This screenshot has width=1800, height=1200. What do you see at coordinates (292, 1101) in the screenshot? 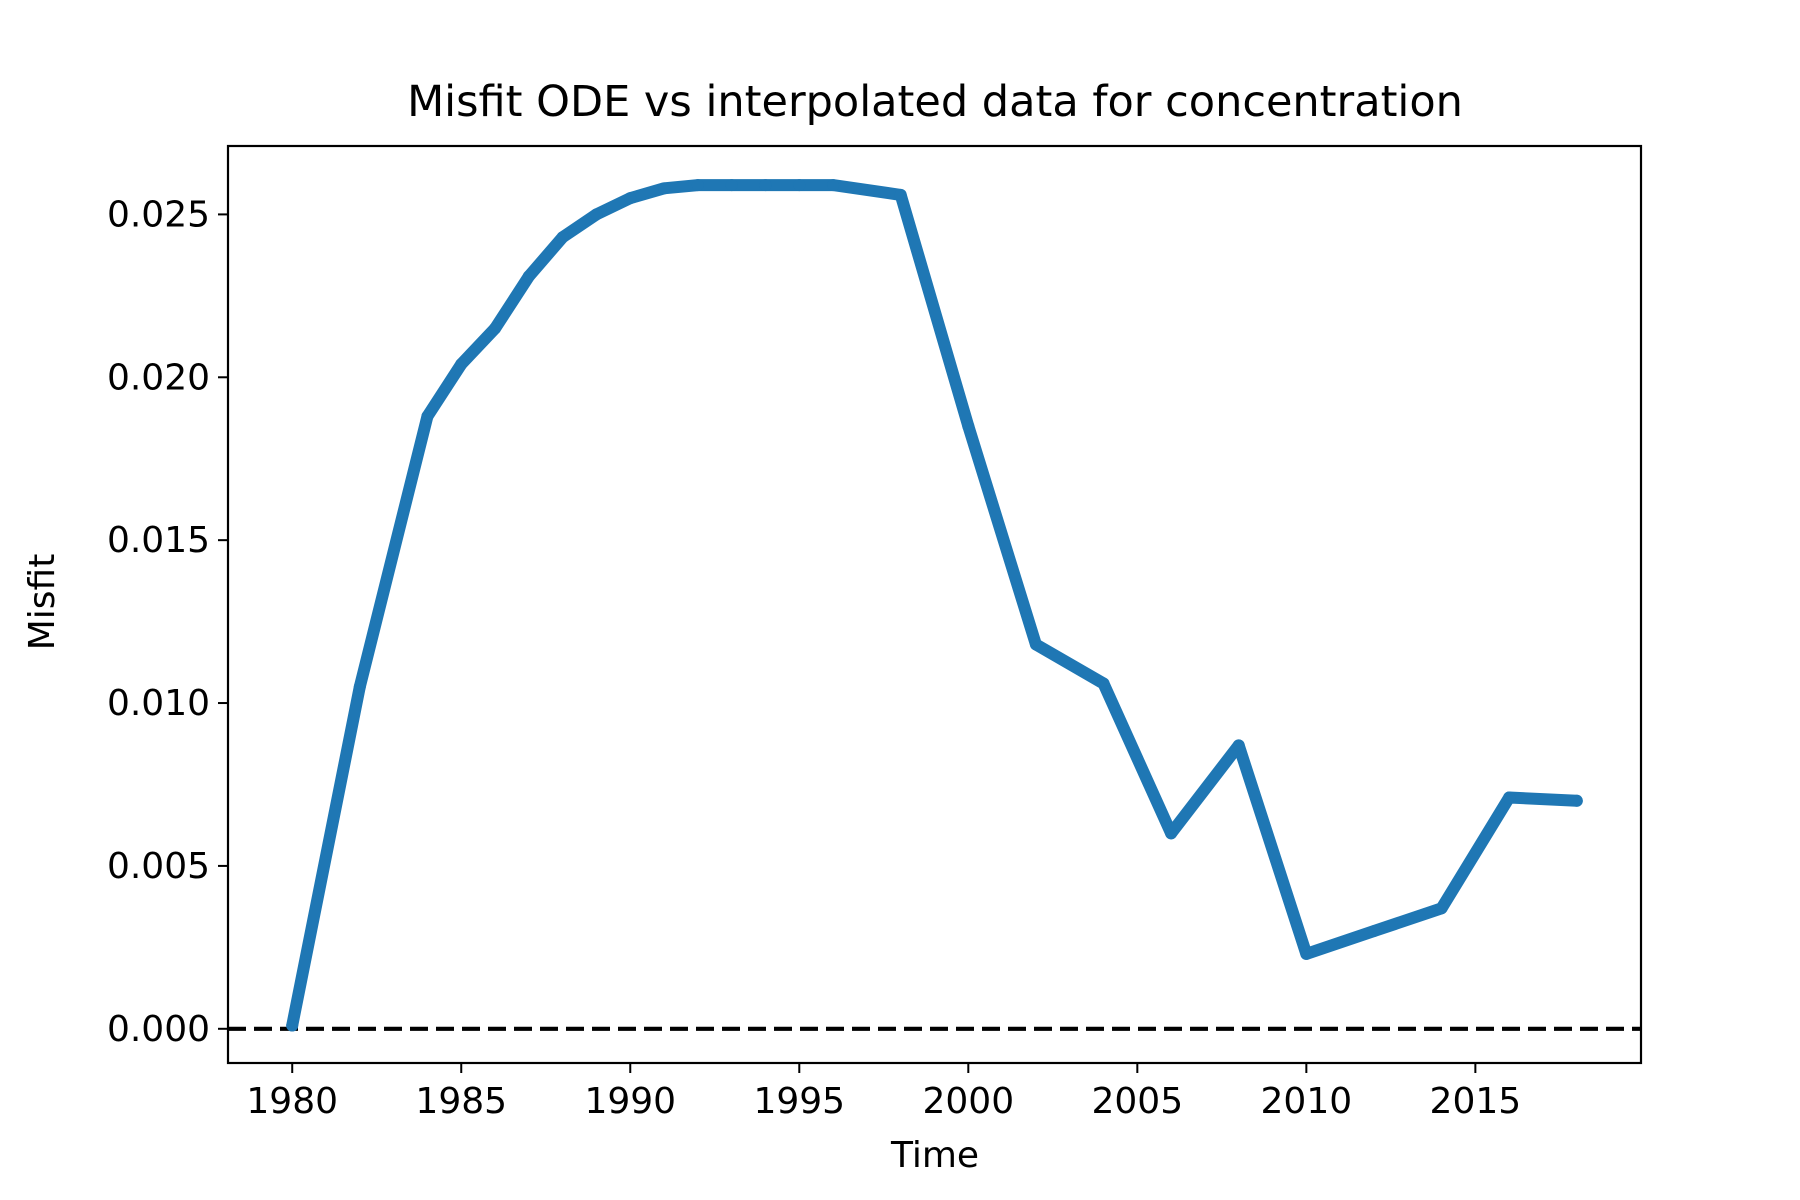
I see `x-tick-label: 1980` at bounding box center [292, 1101].